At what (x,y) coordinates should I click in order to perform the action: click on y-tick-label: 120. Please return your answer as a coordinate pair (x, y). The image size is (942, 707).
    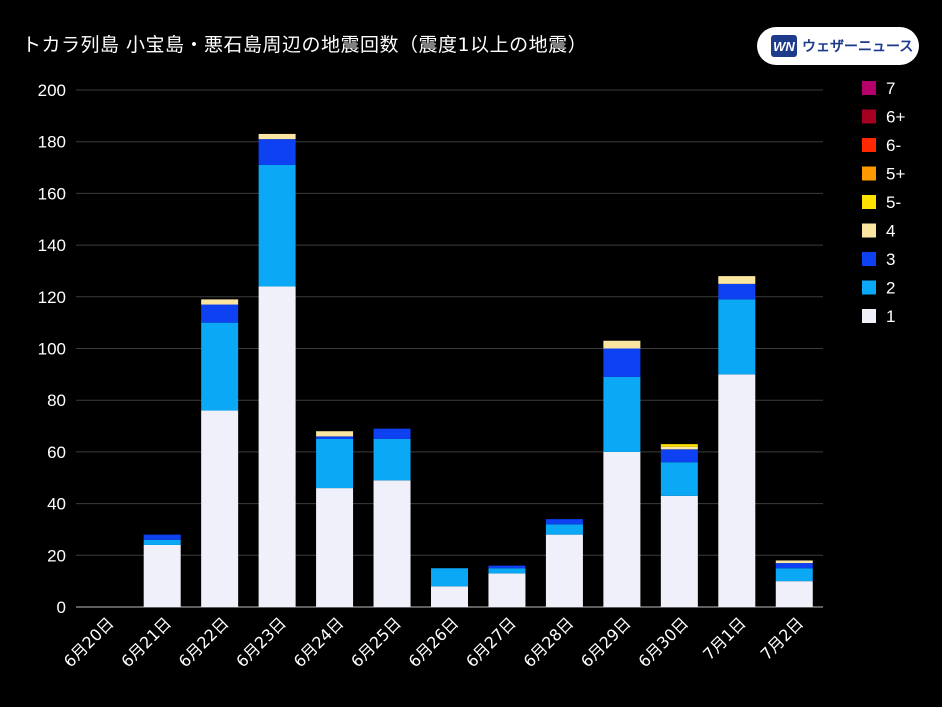
    Looking at the image, I should click on (52, 297).